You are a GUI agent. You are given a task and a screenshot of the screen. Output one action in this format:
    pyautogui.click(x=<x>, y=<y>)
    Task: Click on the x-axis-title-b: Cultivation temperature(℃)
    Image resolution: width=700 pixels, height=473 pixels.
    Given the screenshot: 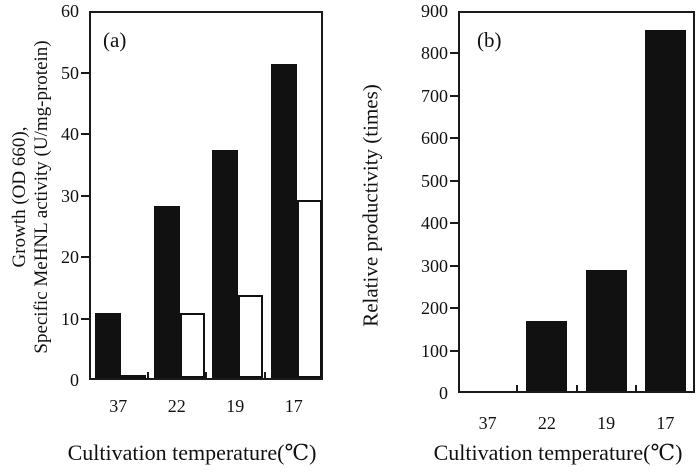 What is the action you would take?
    pyautogui.click(x=558, y=452)
    